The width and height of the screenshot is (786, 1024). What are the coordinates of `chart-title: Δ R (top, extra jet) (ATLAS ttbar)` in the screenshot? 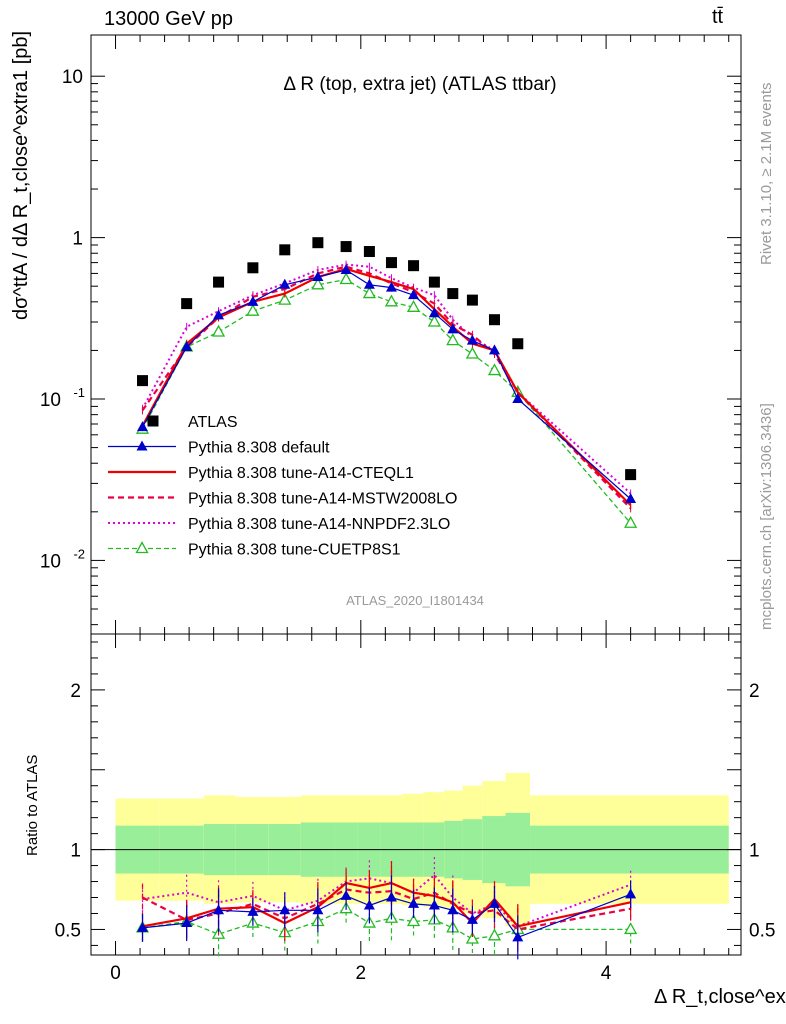 It's located at (419, 84).